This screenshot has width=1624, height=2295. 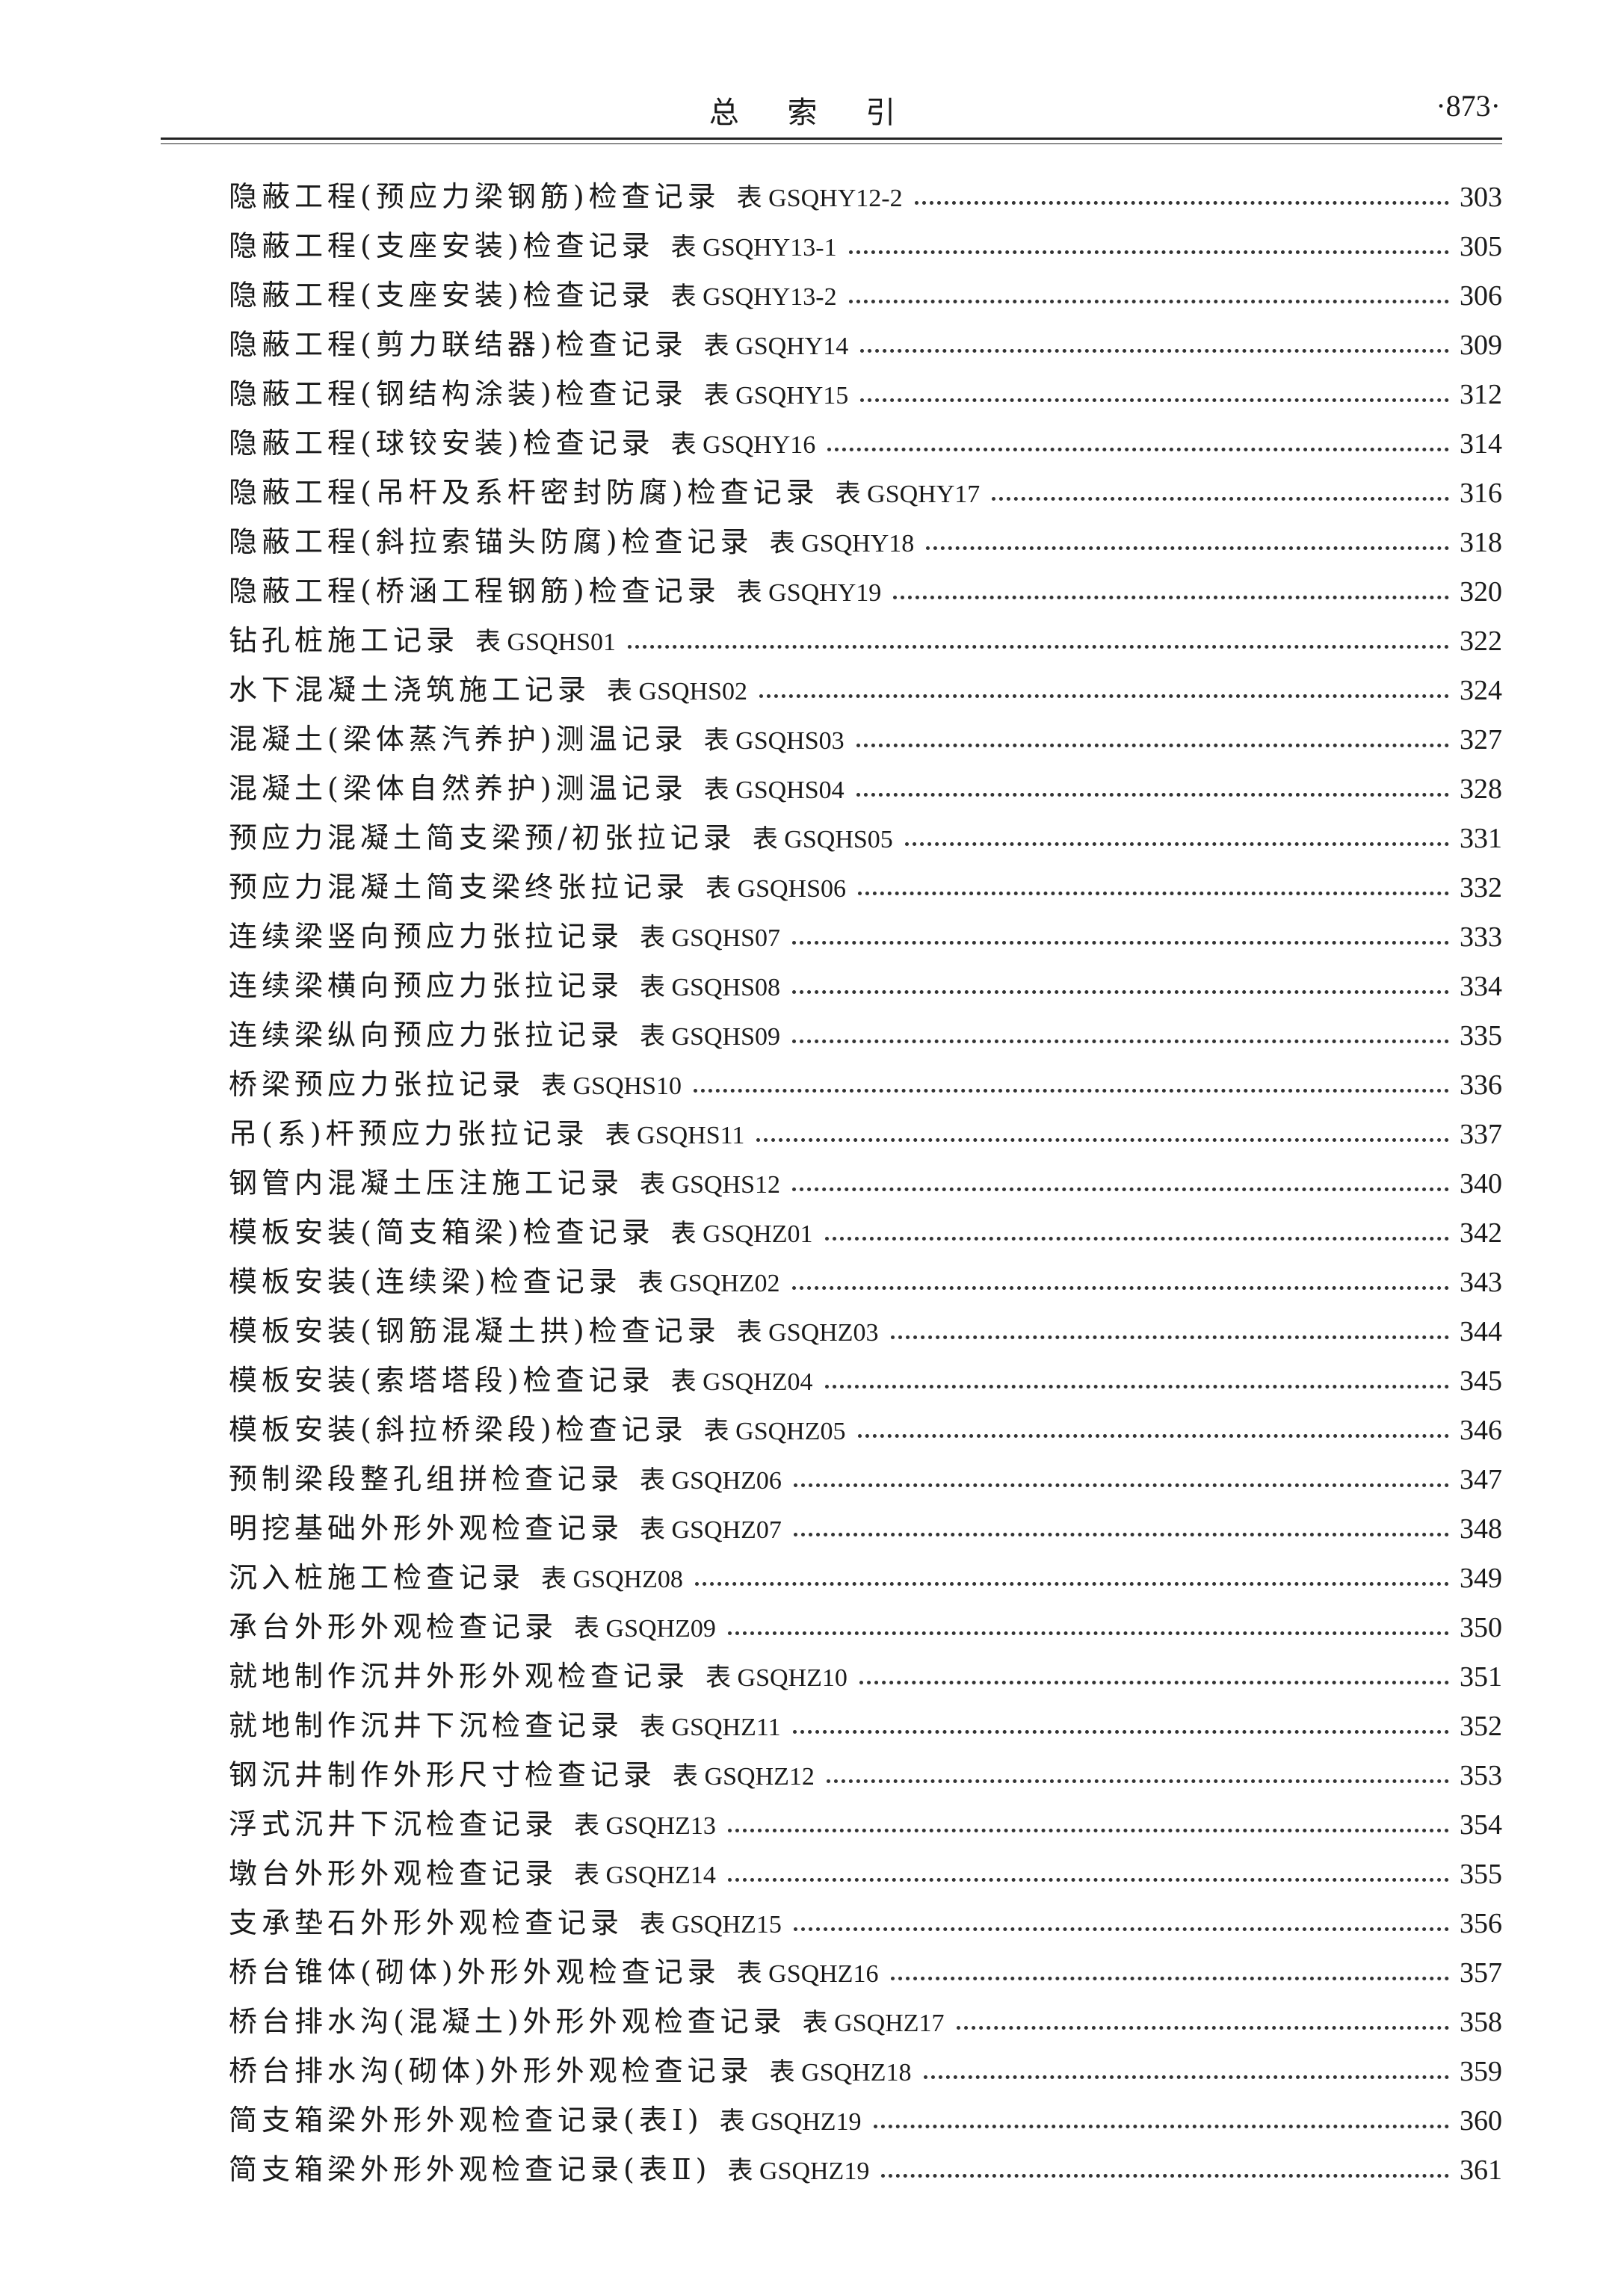 What do you see at coordinates (865, 1528) in the screenshot?
I see `index-entry: 明挖基础外形外观检查记录表 GSQHZ07 348` at bounding box center [865, 1528].